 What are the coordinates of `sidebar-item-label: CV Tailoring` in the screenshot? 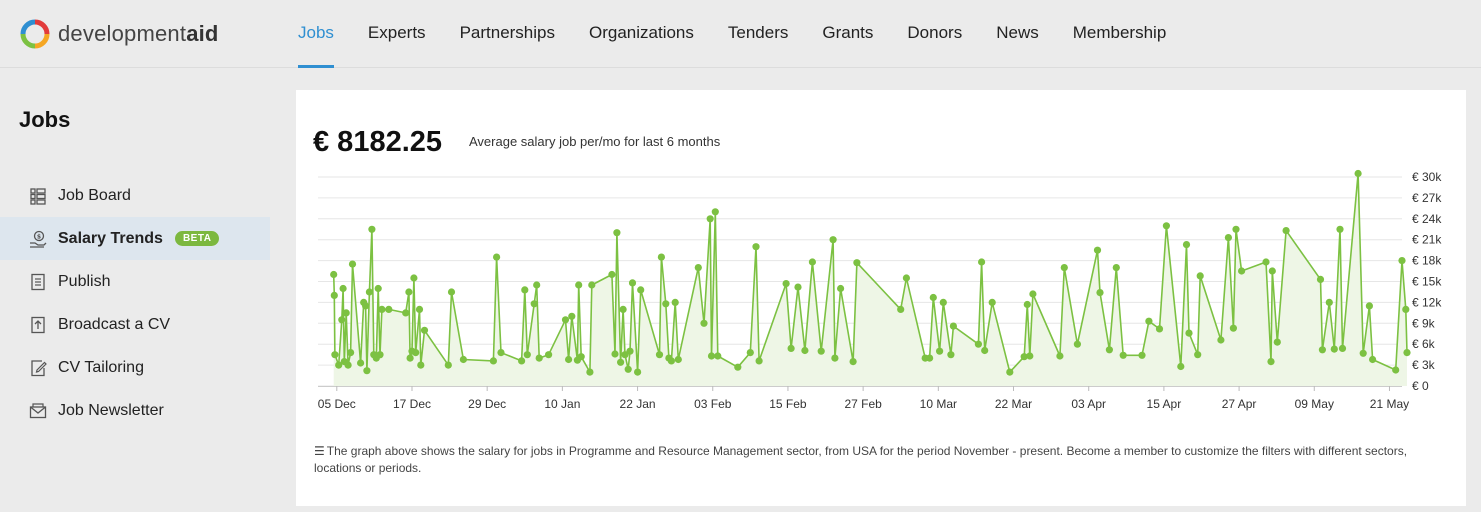 It's located at (101, 367).